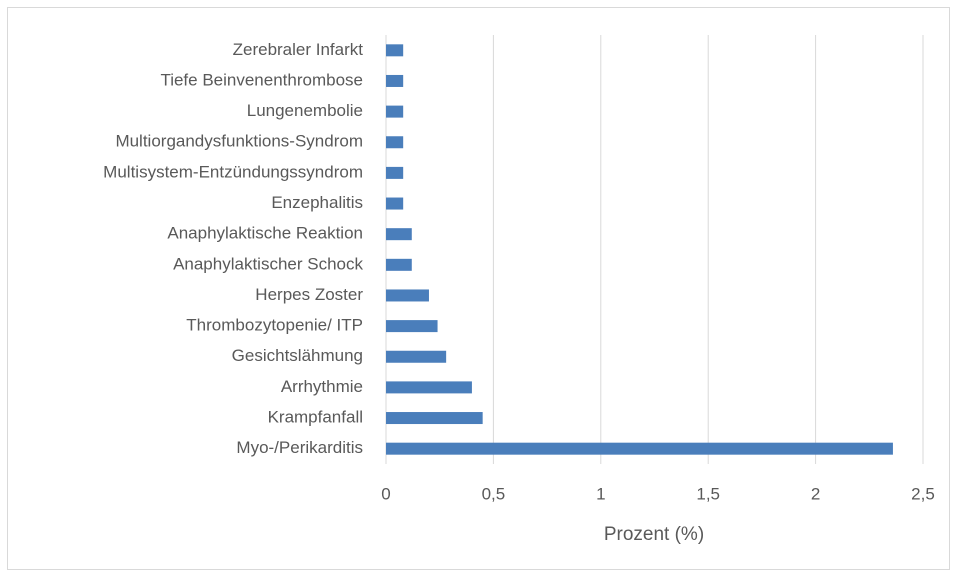  I want to click on x-tick-label: 2, so click(815, 493).